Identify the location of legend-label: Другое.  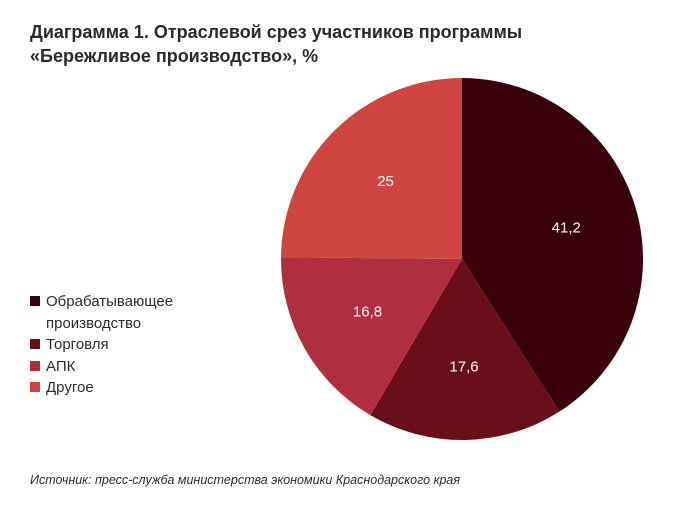
(70, 387).